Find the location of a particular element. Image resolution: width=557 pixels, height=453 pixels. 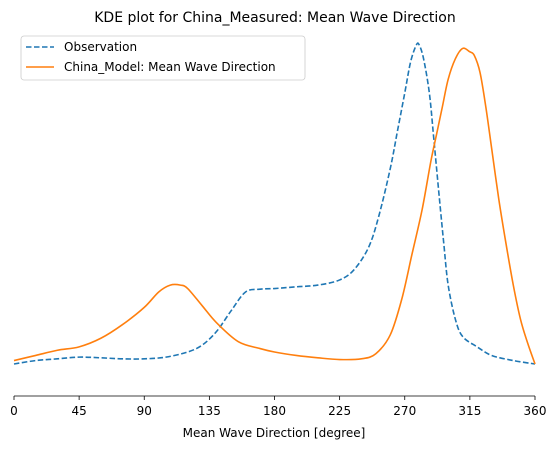

x-tick-label: 45 is located at coordinates (78, 411).